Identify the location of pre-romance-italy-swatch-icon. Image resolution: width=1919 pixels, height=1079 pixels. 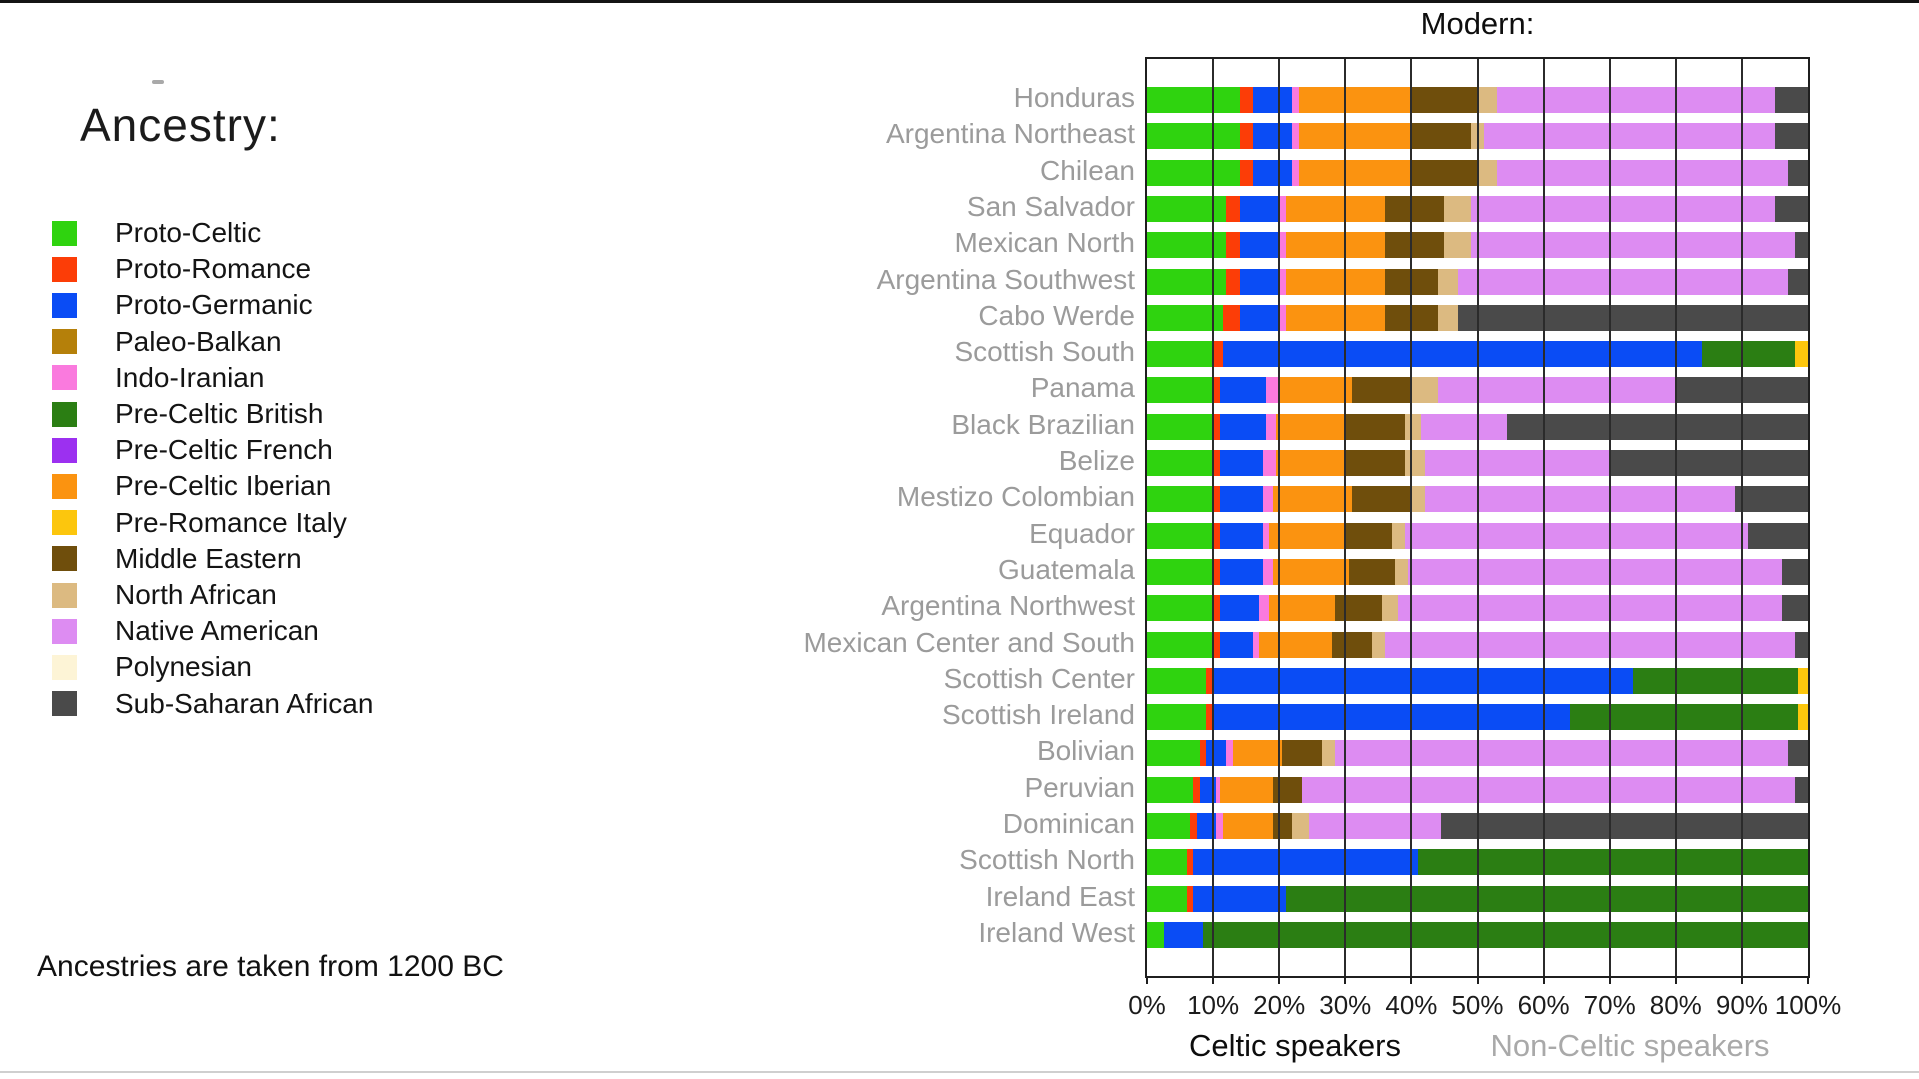
(64, 523).